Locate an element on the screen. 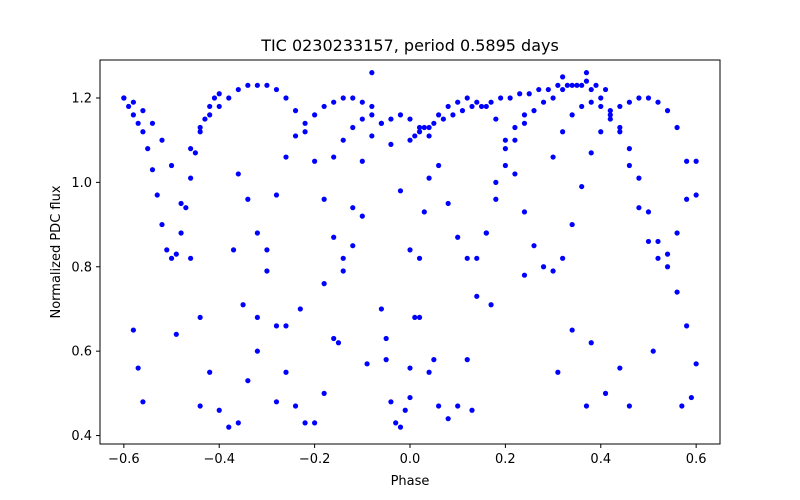 The width and height of the screenshot is (800, 500). x-tick-label: −0.6 is located at coordinates (124, 459).